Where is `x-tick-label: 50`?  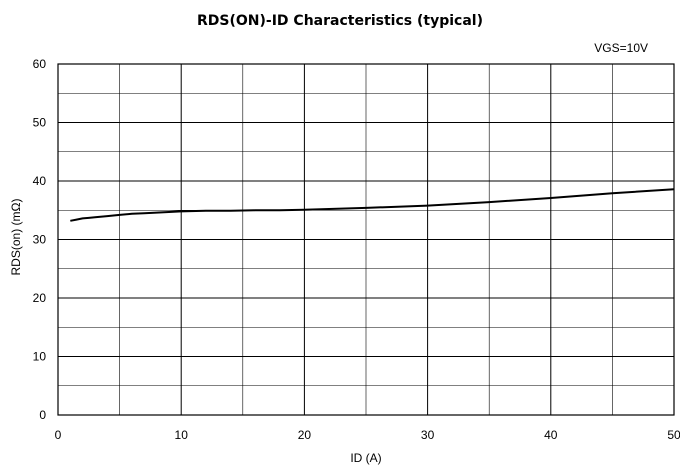 x-tick-label: 50 is located at coordinates (673, 435).